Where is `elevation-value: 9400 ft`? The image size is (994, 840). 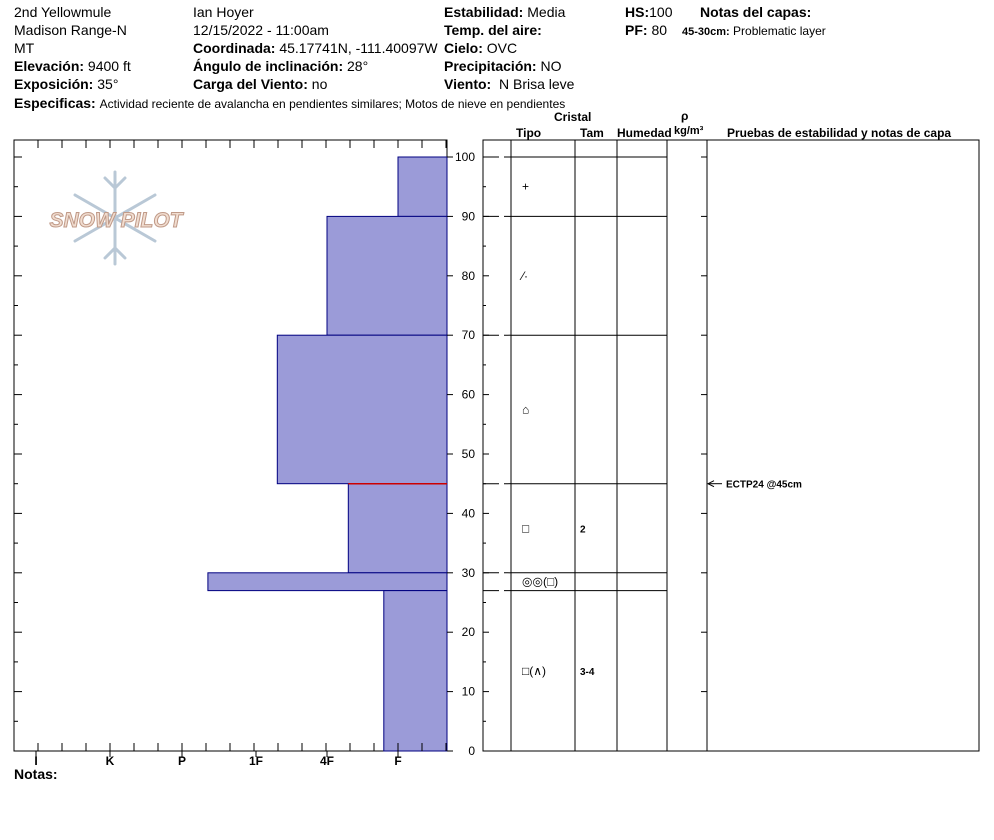
elevation-value: 9400 ft is located at coordinates (109, 66).